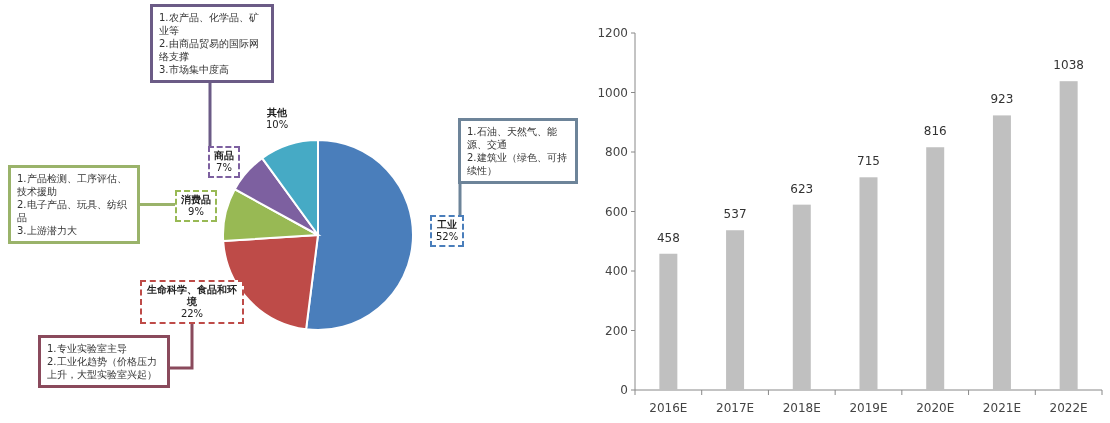 This screenshot has width=1110, height=423. I want to click on slice-label: 消费品, so click(196, 200).